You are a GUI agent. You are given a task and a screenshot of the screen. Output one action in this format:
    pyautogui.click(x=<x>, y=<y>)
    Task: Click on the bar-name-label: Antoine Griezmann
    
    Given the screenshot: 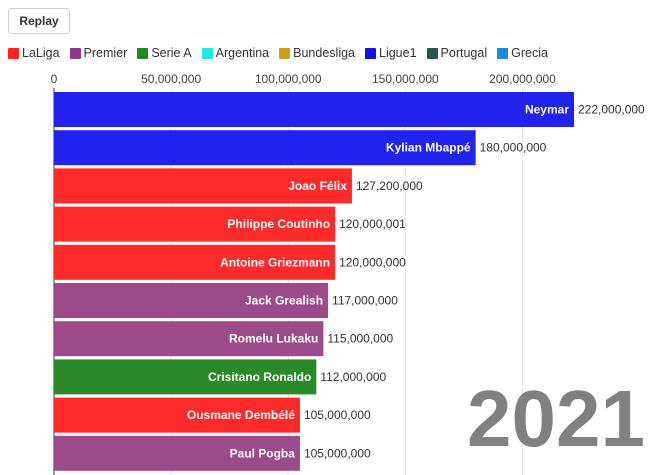 What is the action you would take?
    pyautogui.click(x=275, y=262)
    